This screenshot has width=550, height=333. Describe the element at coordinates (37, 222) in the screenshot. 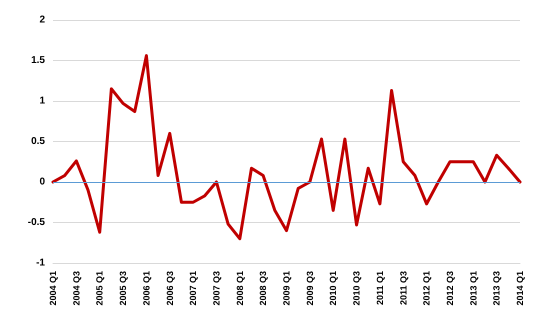

I see `y-tick-label: -0.5` at that location.